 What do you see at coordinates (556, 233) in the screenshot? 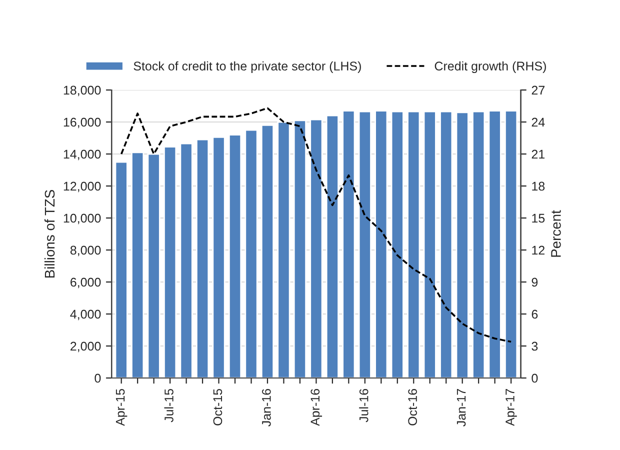
I see `y2-axis-title: Percent` at bounding box center [556, 233].